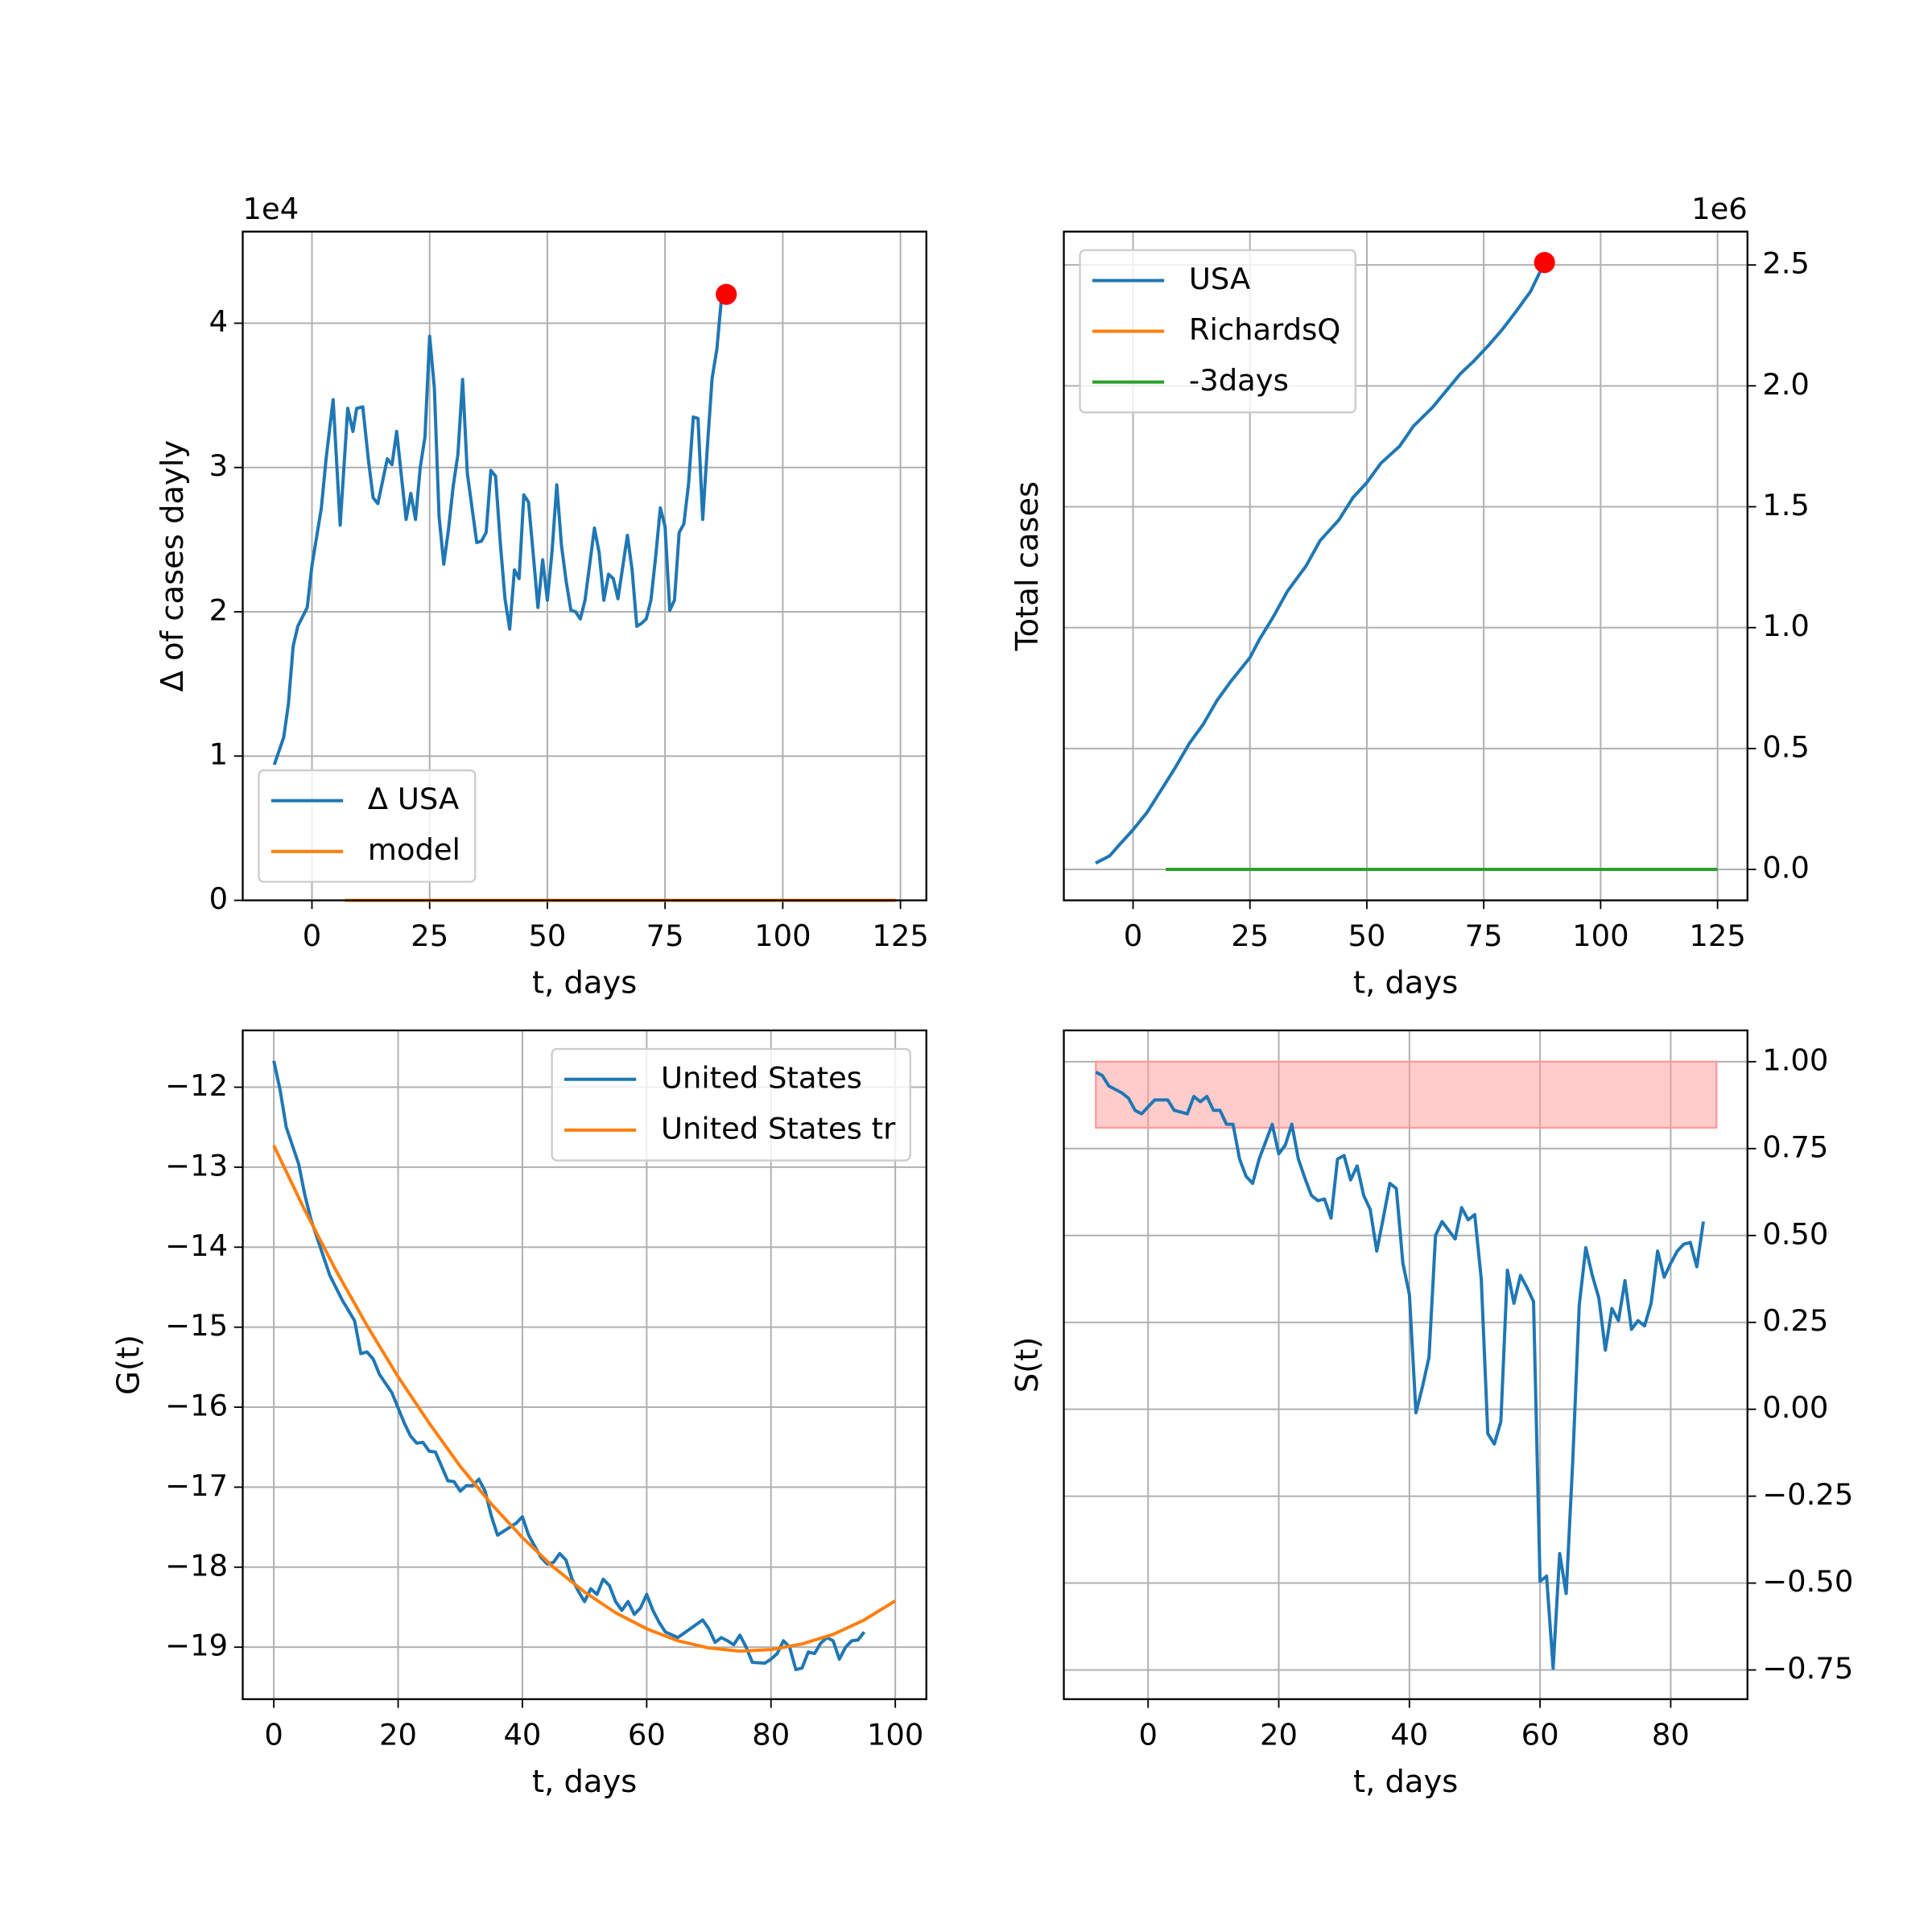 This screenshot has height=1932, width=1932. I want to click on y-tick-label: 0.5, so click(1786, 746).